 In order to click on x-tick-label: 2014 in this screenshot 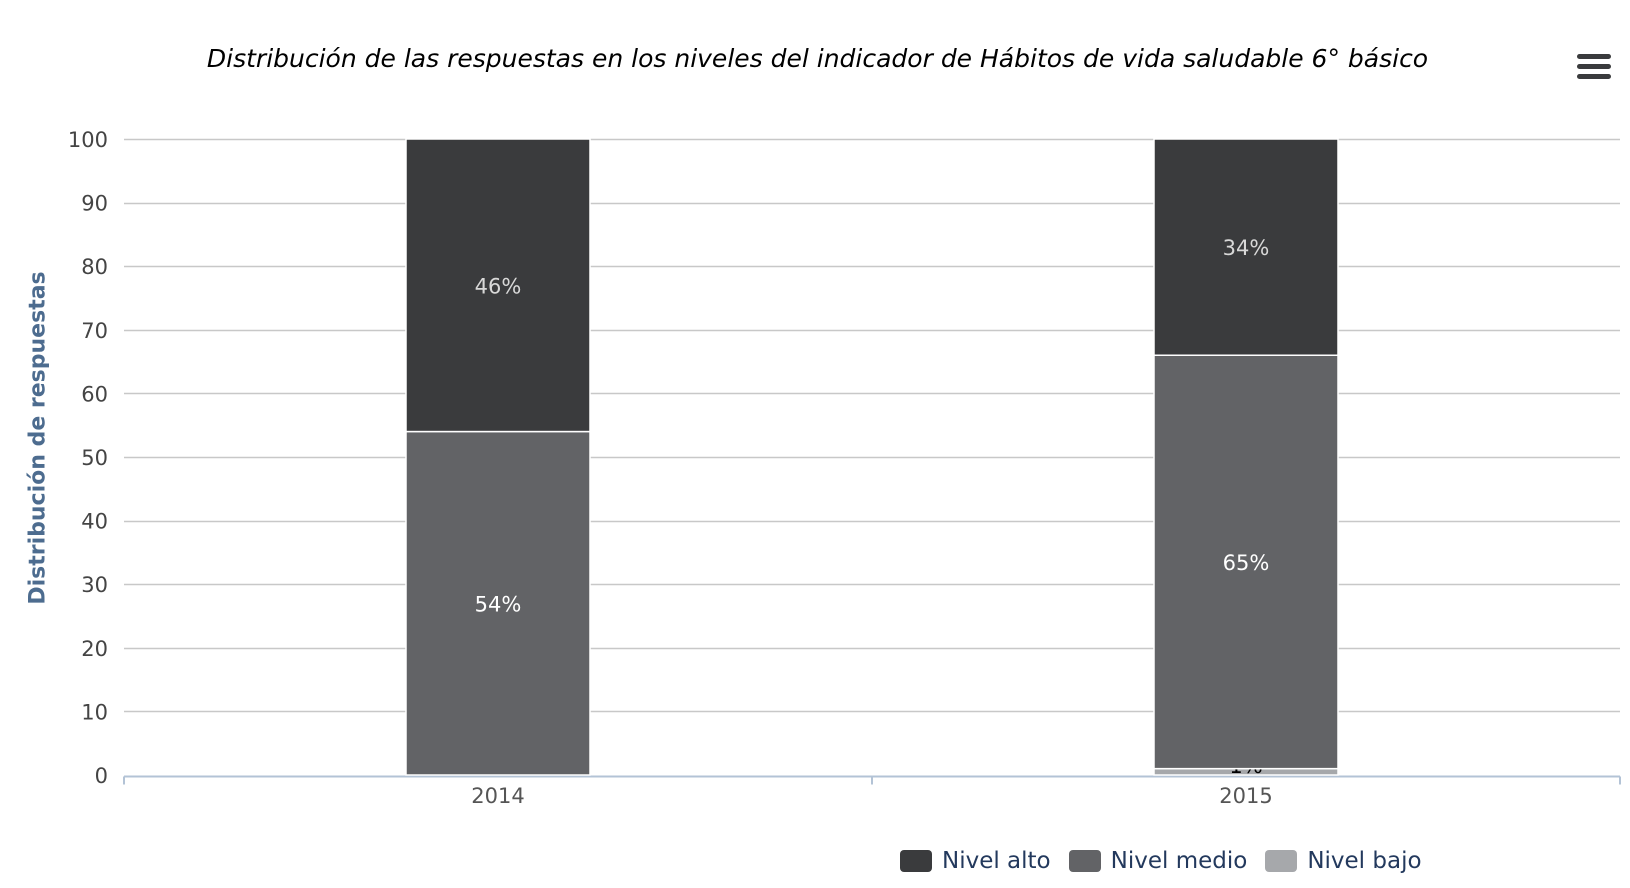, I will do `click(497, 796)`.